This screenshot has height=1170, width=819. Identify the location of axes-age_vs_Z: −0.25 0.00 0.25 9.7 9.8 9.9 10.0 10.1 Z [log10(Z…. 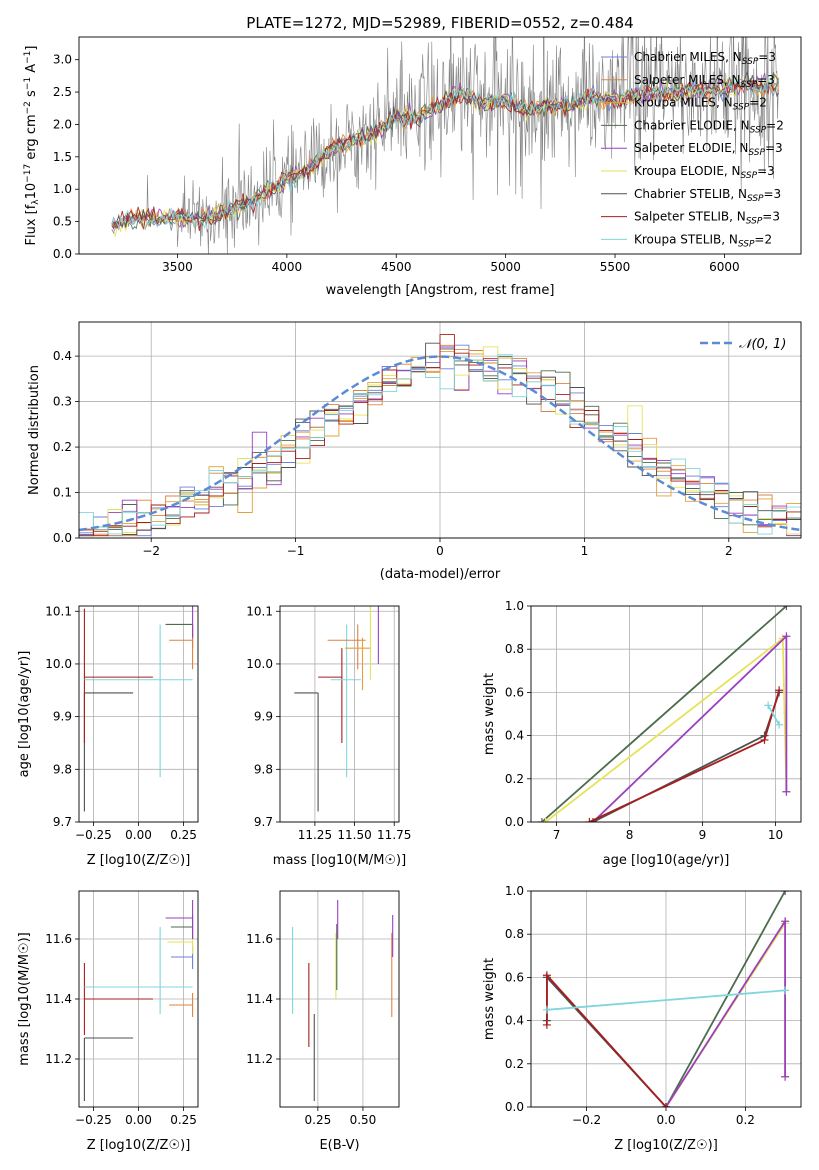
(108, 736).